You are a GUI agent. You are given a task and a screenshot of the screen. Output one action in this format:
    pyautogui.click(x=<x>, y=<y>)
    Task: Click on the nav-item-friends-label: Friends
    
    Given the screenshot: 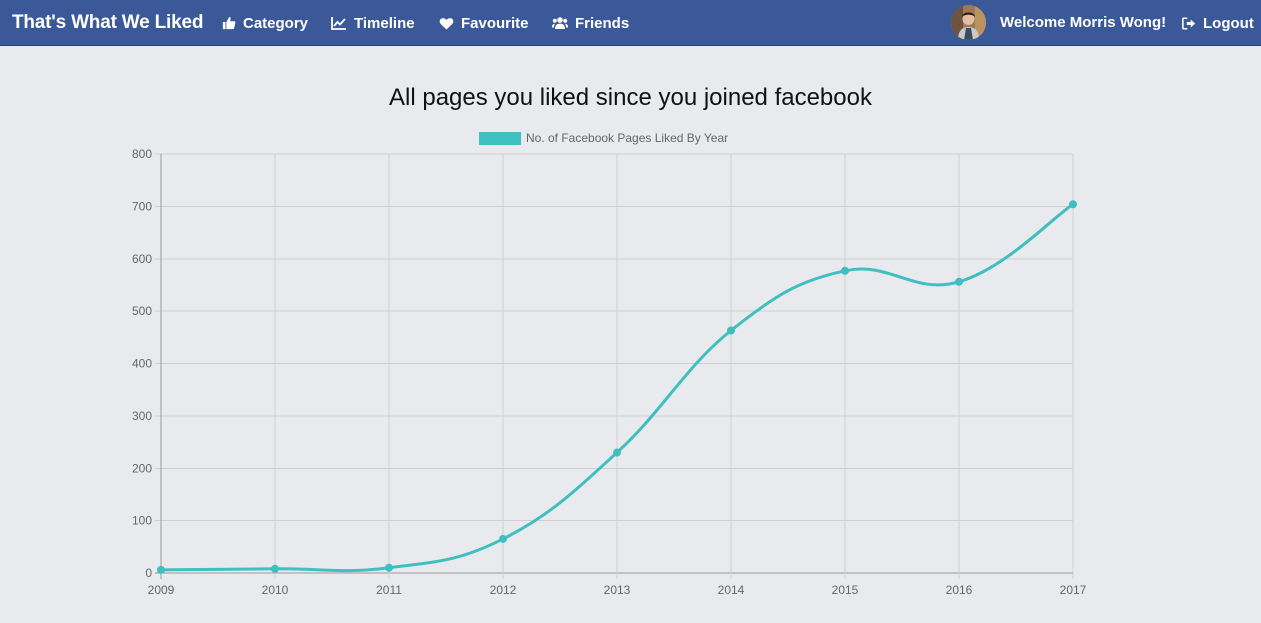 What is the action you would take?
    pyautogui.click(x=602, y=23)
    